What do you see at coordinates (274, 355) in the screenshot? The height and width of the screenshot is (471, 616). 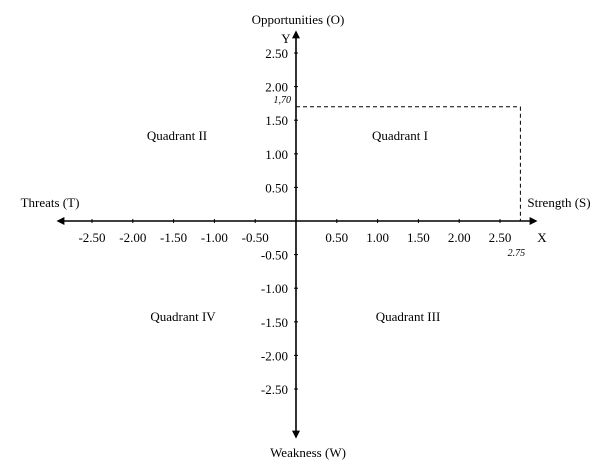 I see `y-tick-label: -2.00` at bounding box center [274, 355].